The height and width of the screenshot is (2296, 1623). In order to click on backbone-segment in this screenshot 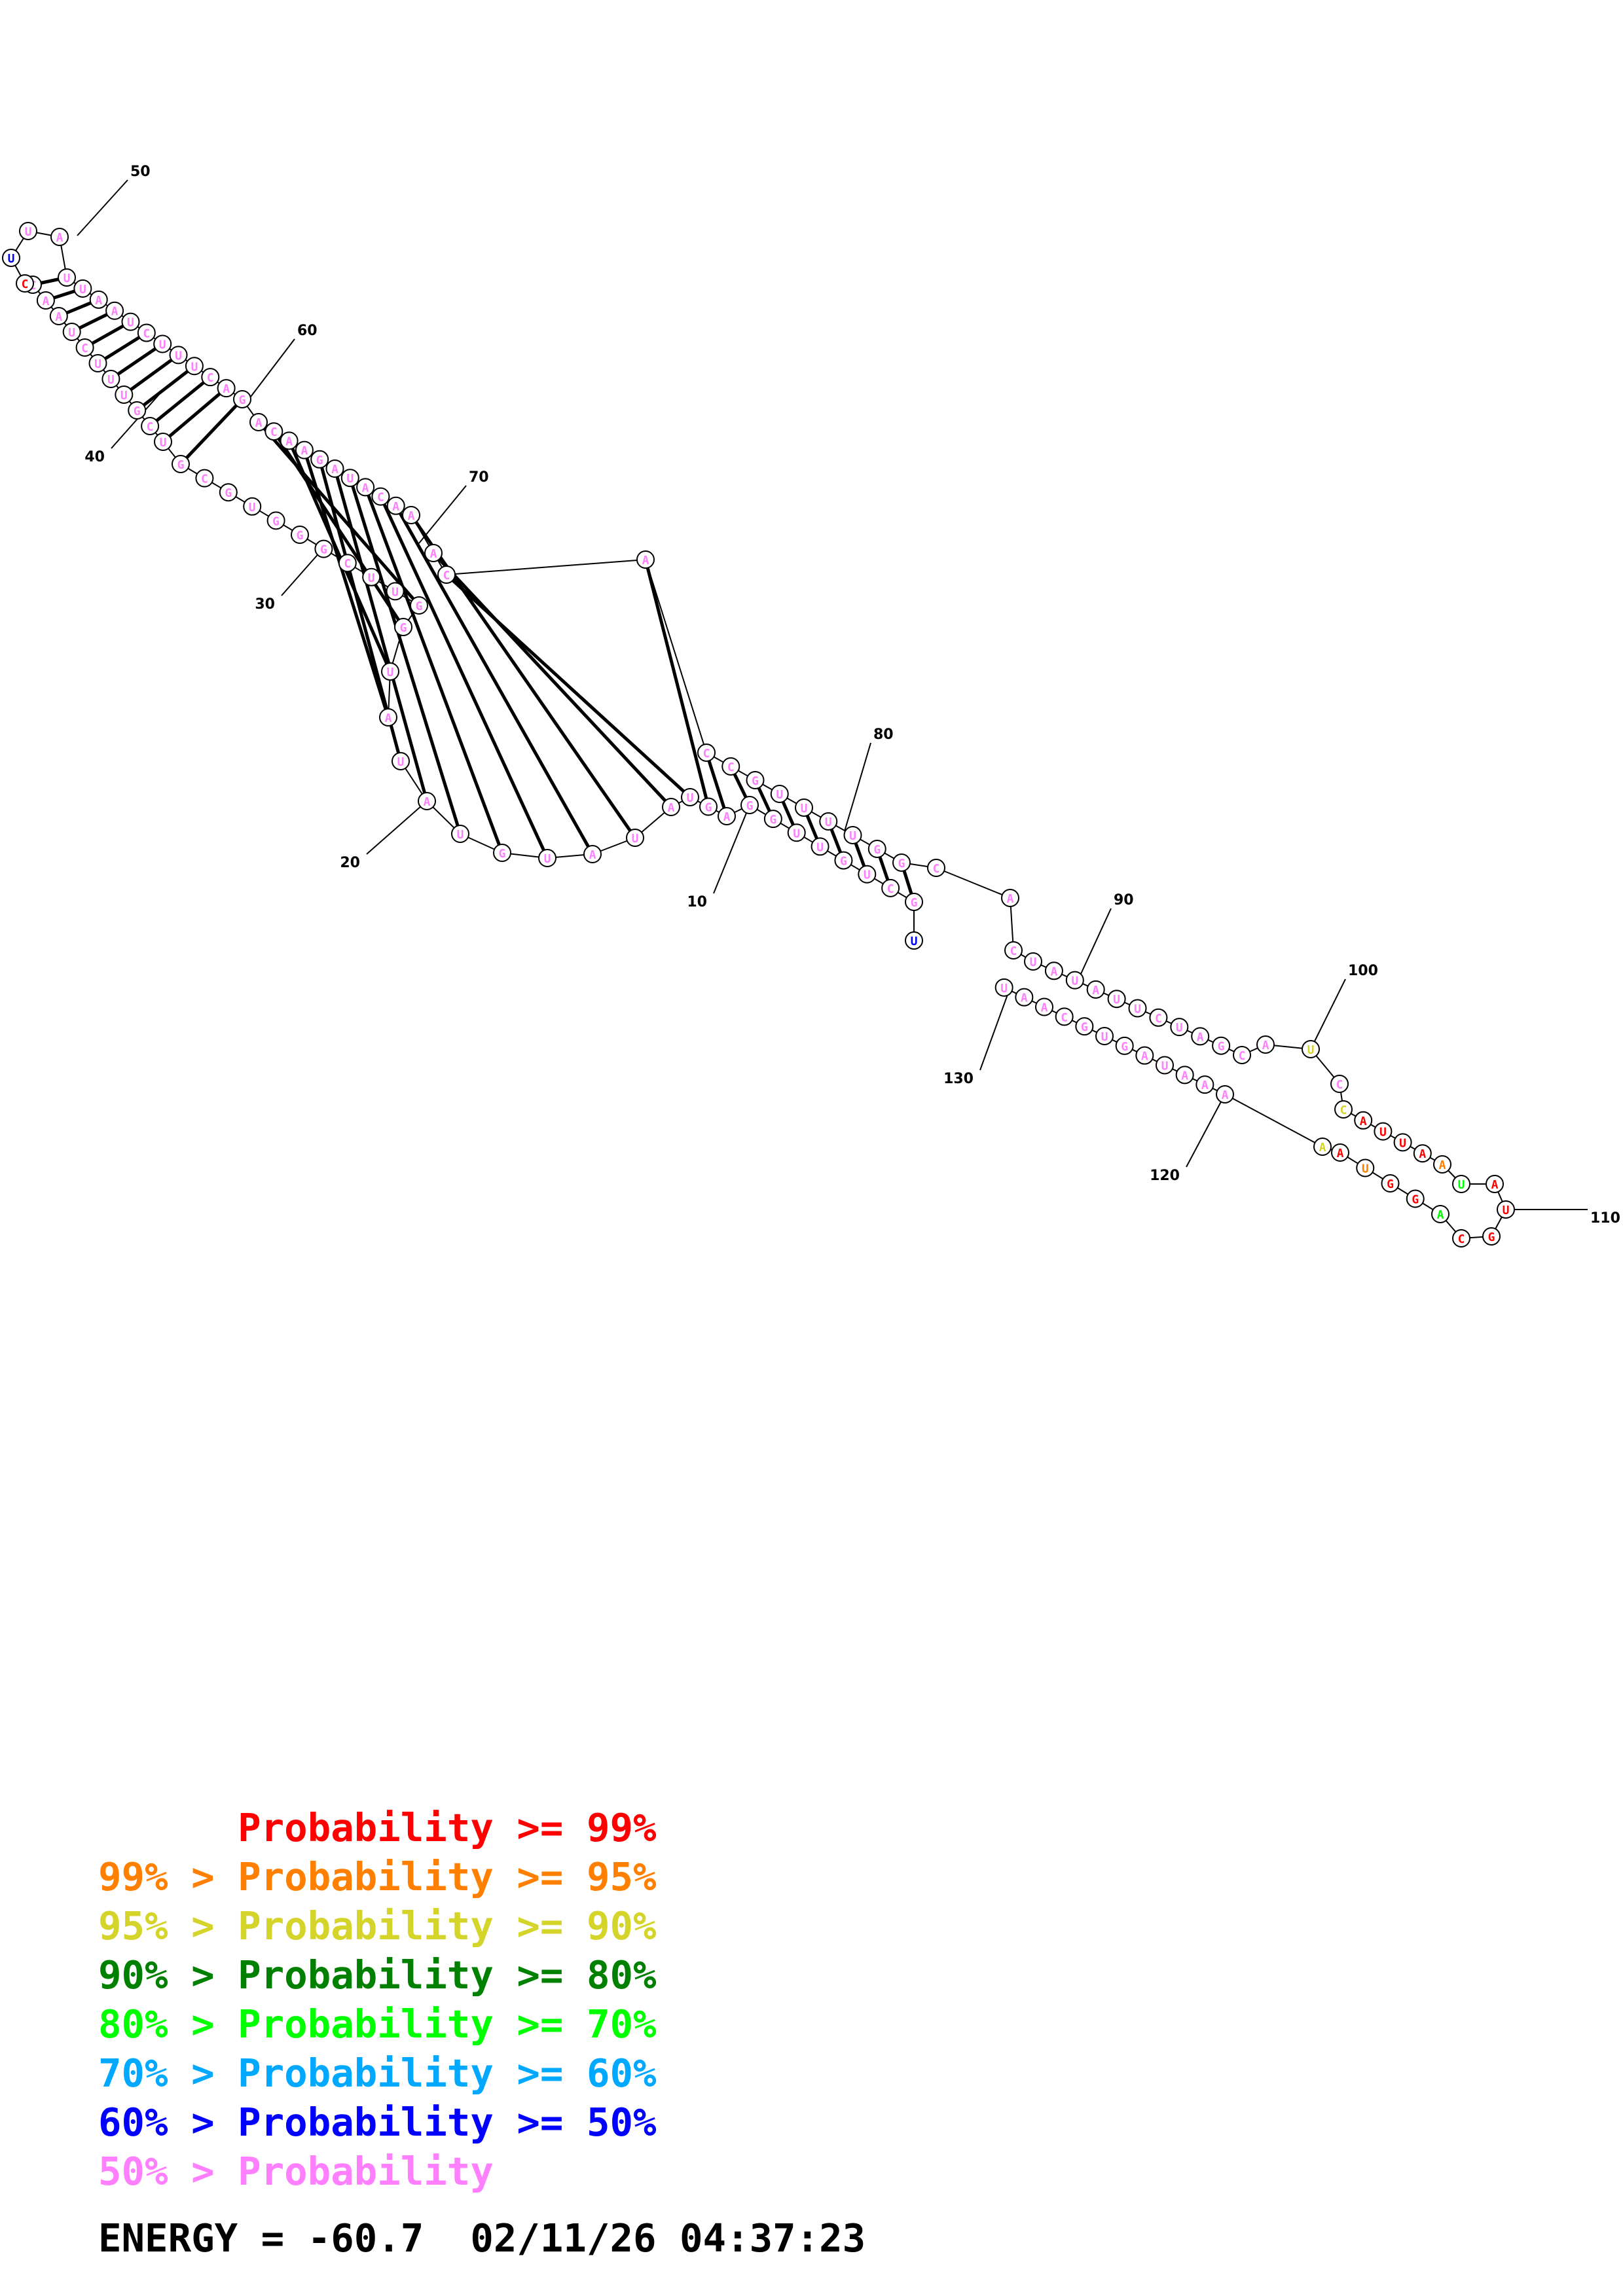, I will do `click(1273, 1120)`.